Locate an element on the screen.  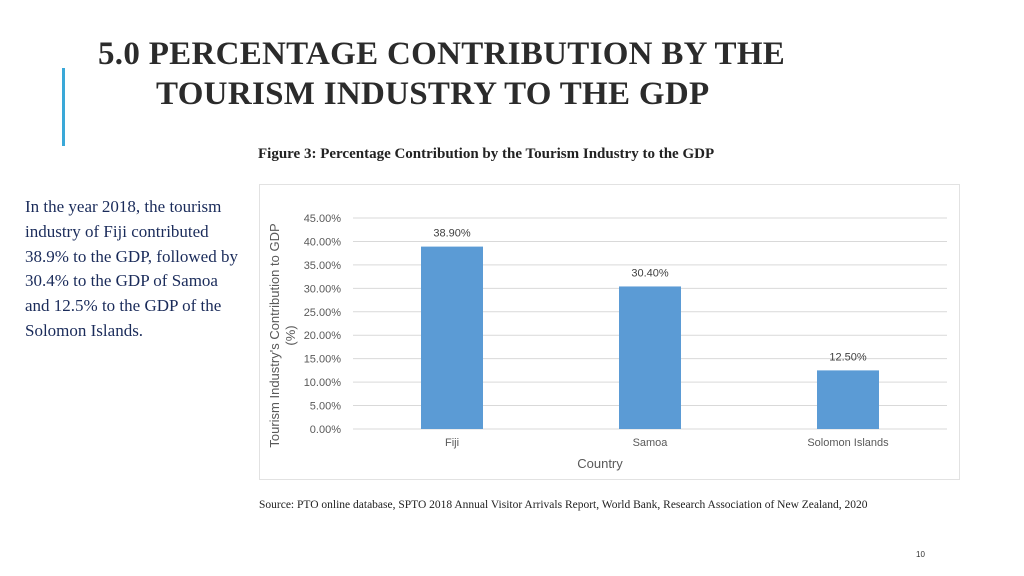
page-number: 10 is located at coordinates (920, 554).